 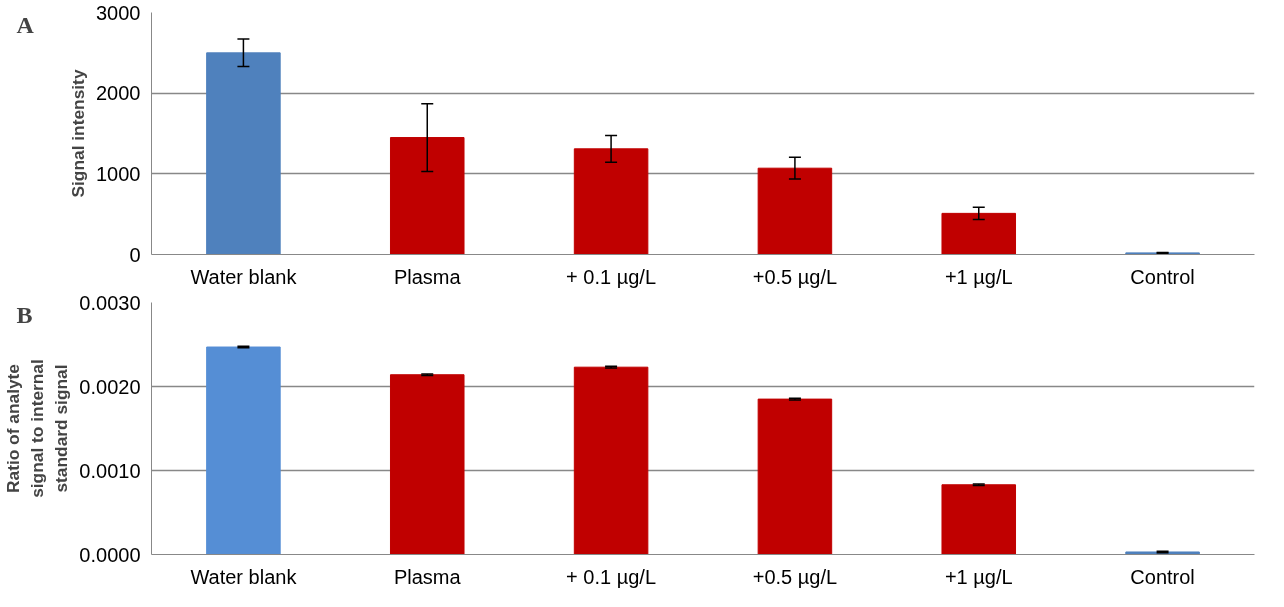 What do you see at coordinates (110, 470) in the screenshot?
I see `y-tick-label: 0.0010` at bounding box center [110, 470].